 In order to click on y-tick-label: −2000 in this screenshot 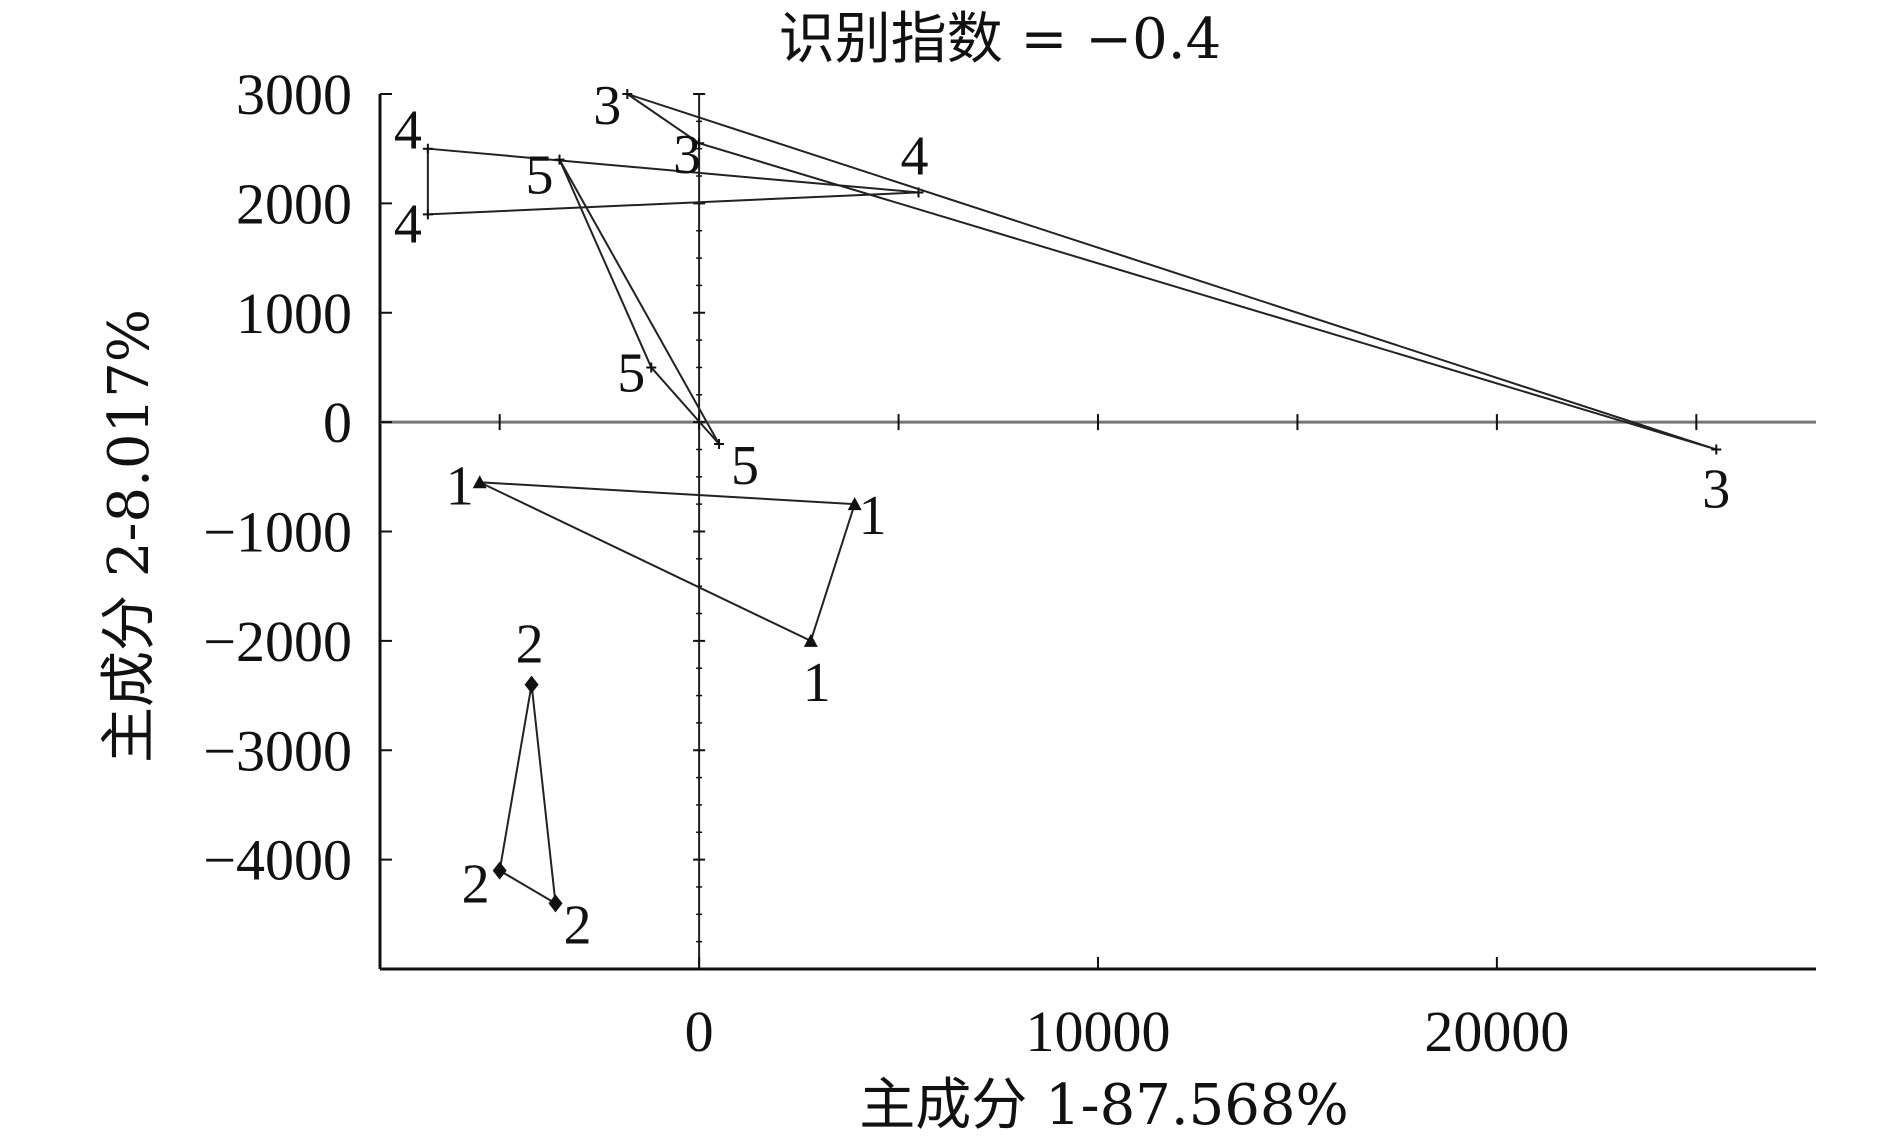, I will do `click(277, 641)`.